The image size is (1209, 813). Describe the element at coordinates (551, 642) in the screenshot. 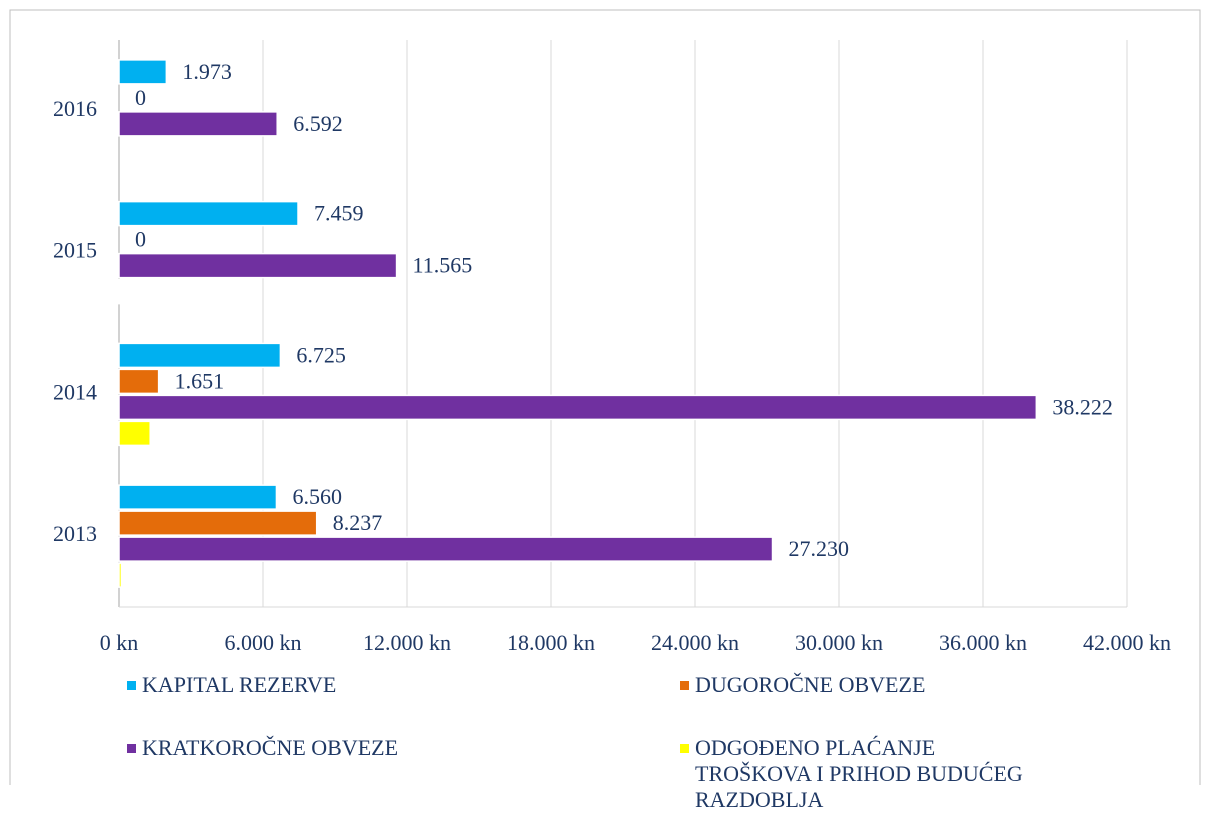

I see `x-tick-label: 18.000 kn` at that location.